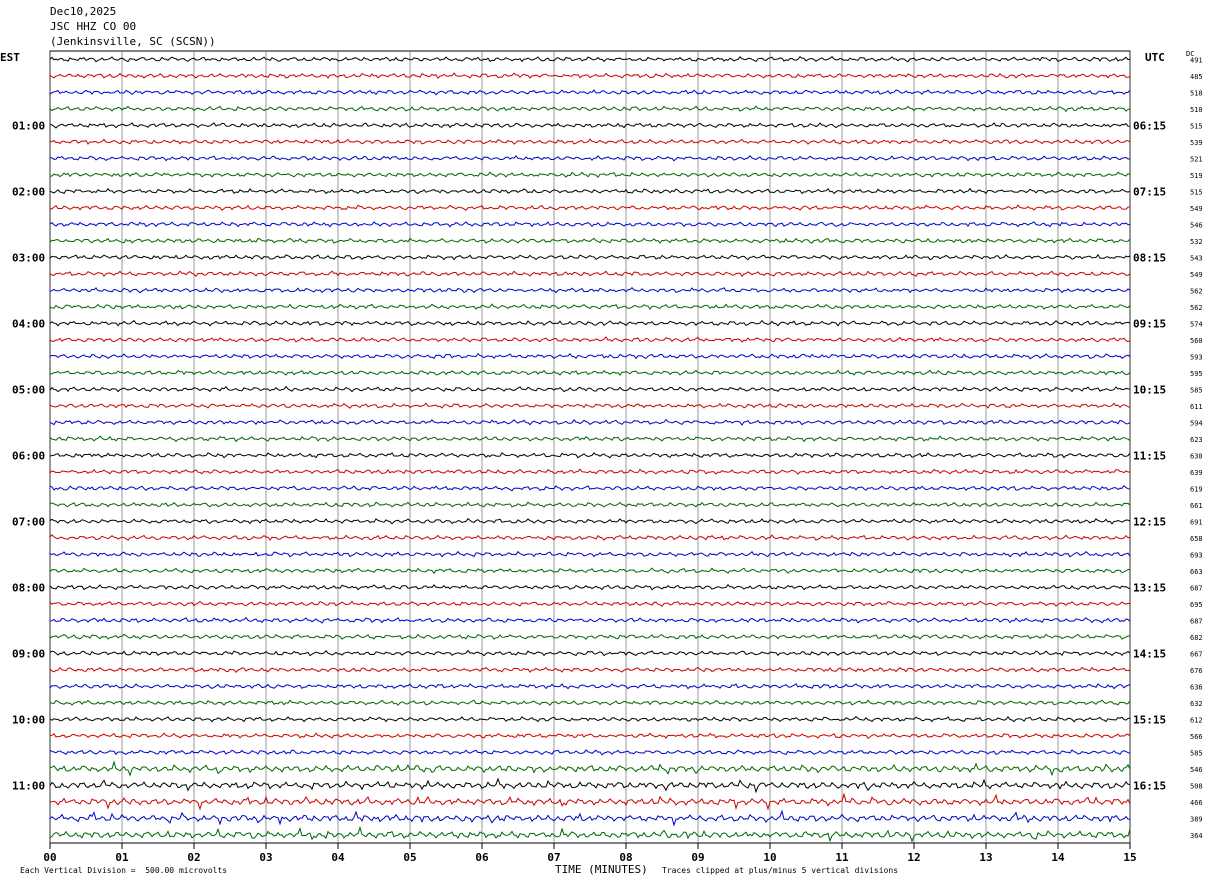  I want to click on dc-offset-label: 574, so click(1196, 324).